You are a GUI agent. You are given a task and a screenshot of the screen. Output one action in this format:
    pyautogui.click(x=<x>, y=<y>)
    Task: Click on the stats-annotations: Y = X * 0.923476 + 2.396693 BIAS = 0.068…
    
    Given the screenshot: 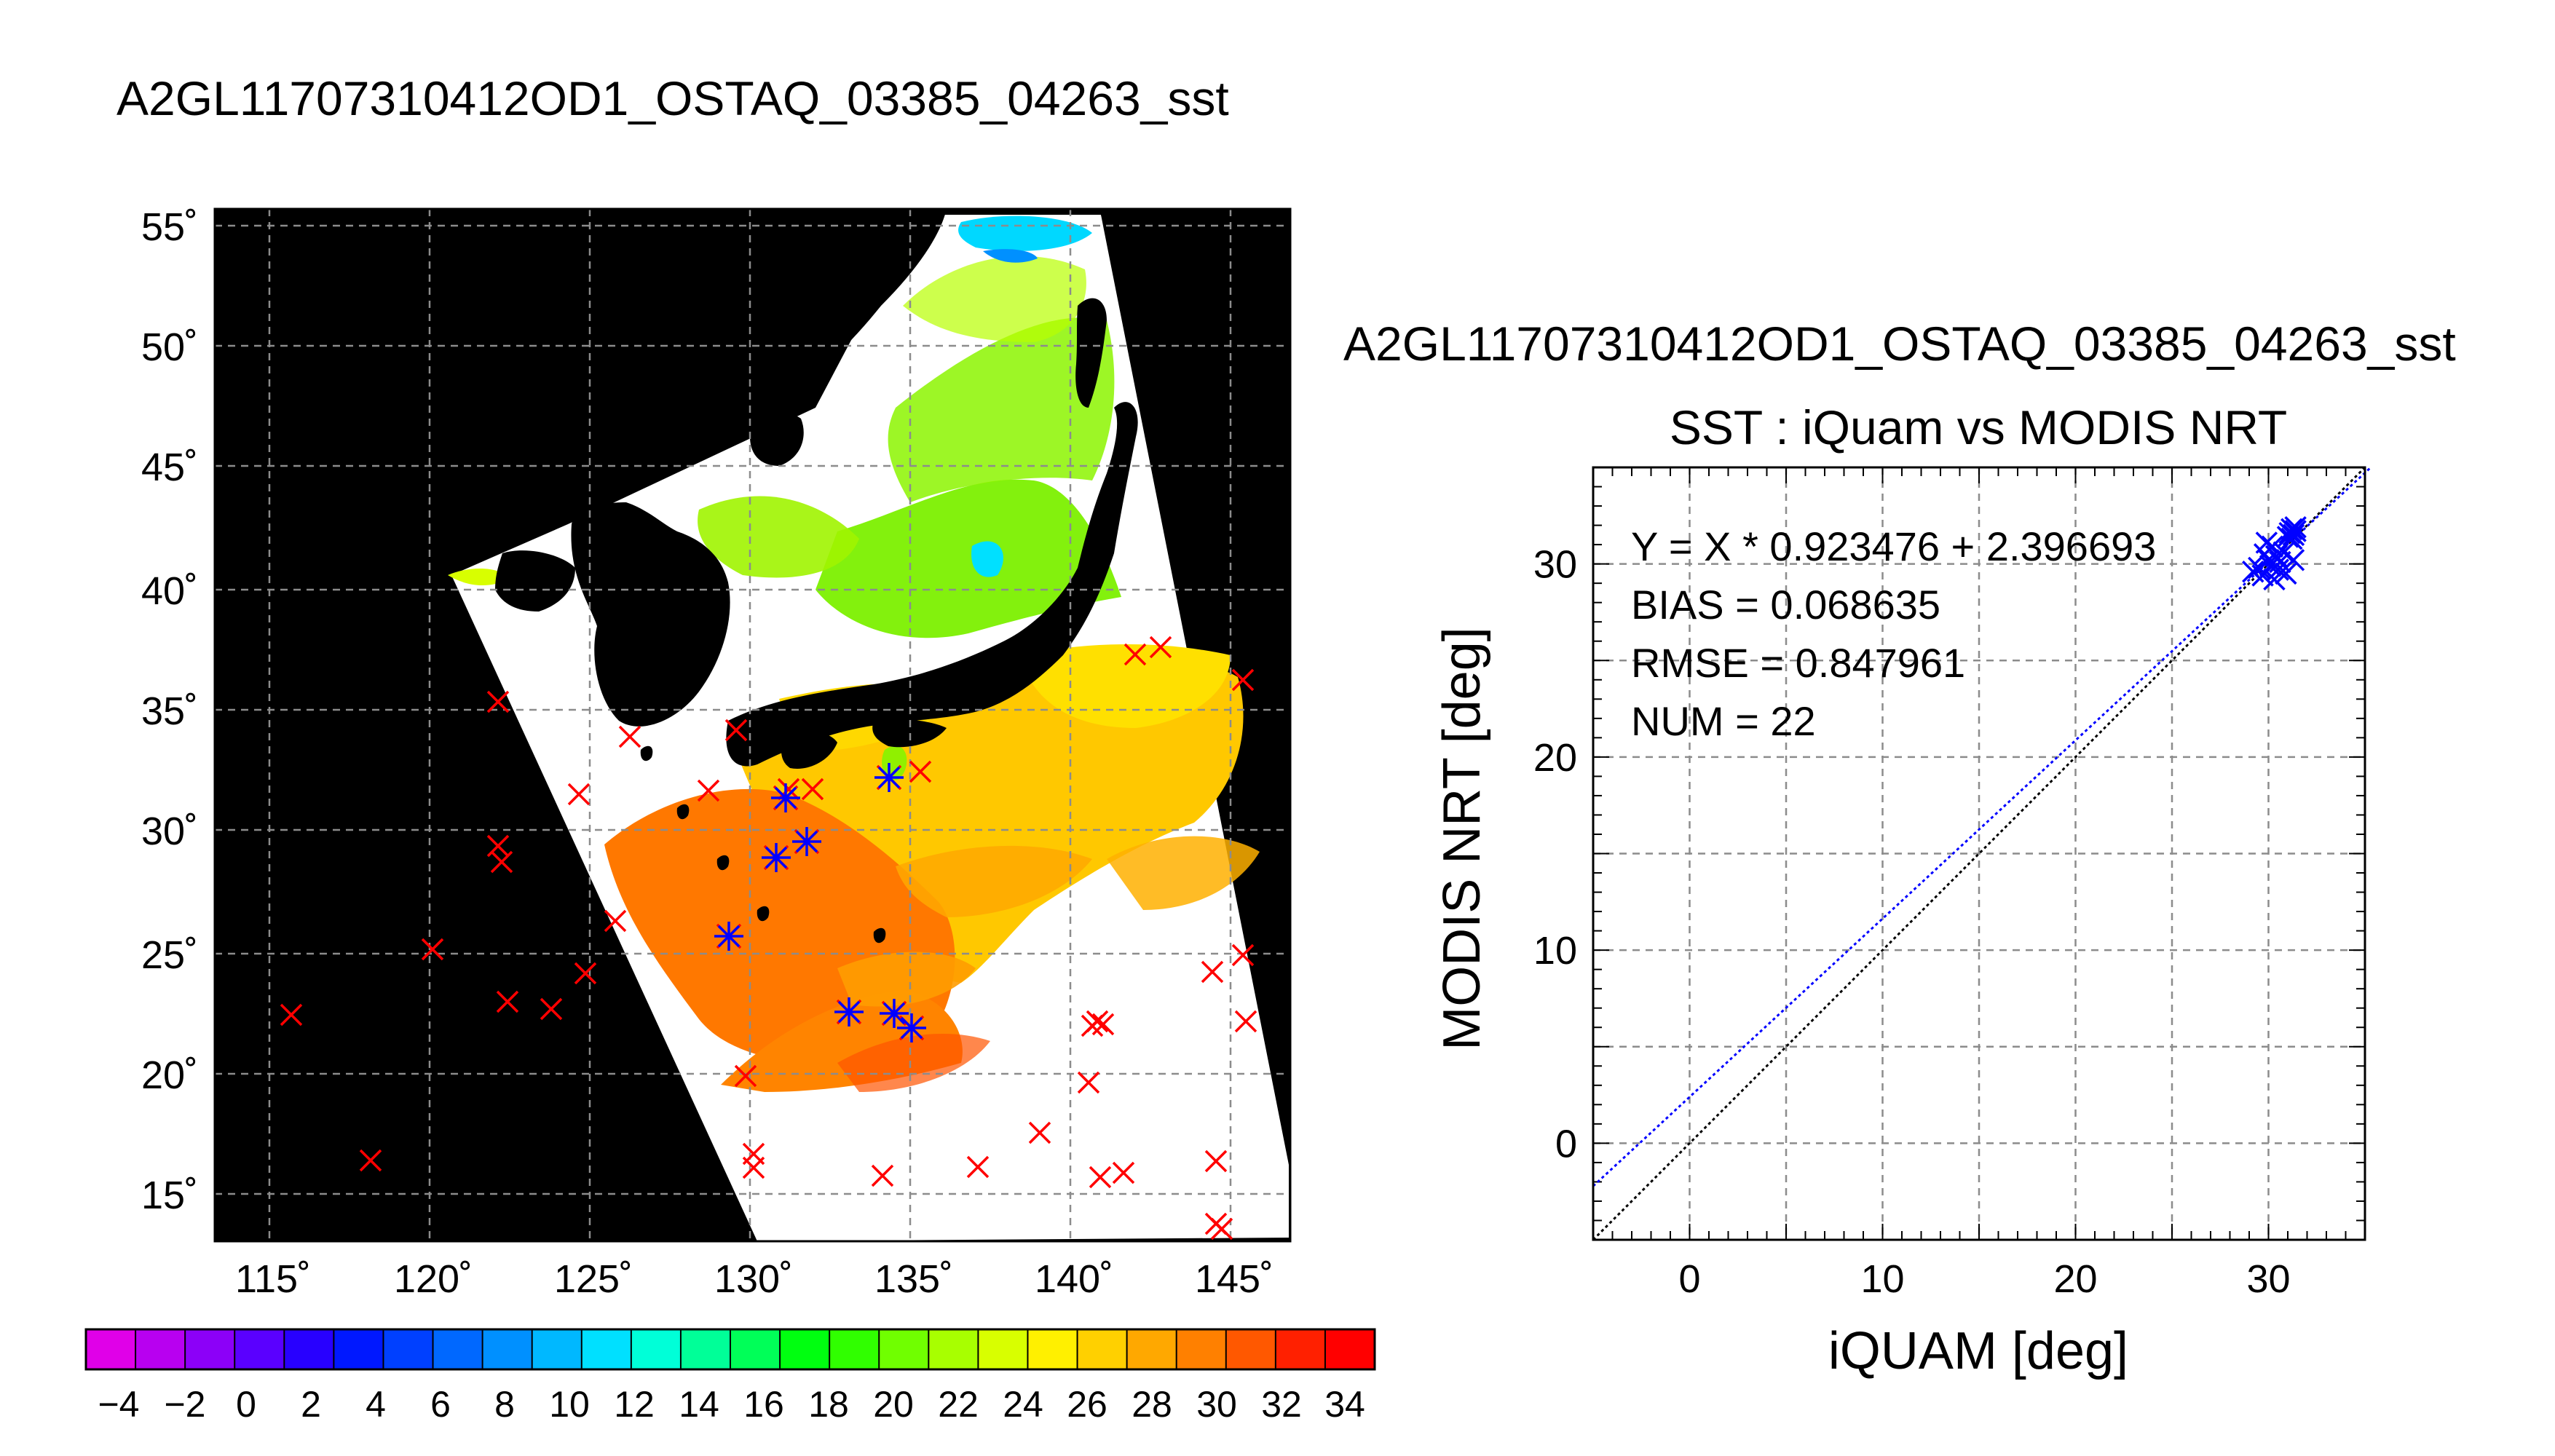 What is the action you would take?
    pyautogui.click(x=1893, y=633)
    